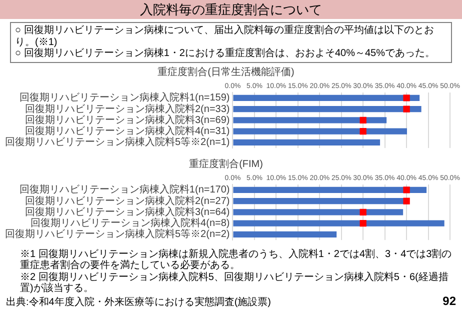  Describe the element at coordinates (130, 222) in the screenshot. I see `y-tick-label: 回復期リハビリテーション病棟入院料4(n=8)` at that location.